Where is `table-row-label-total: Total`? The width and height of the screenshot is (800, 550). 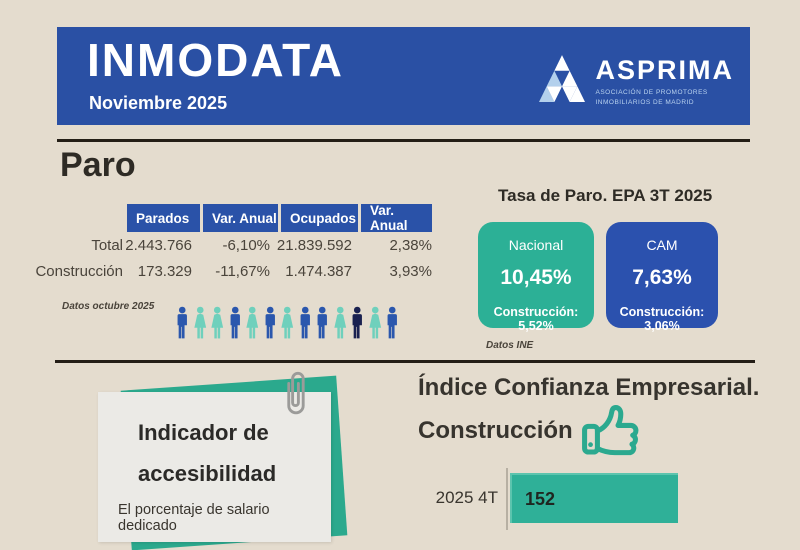
table-row-label-total: Total is located at coordinates (107, 245).